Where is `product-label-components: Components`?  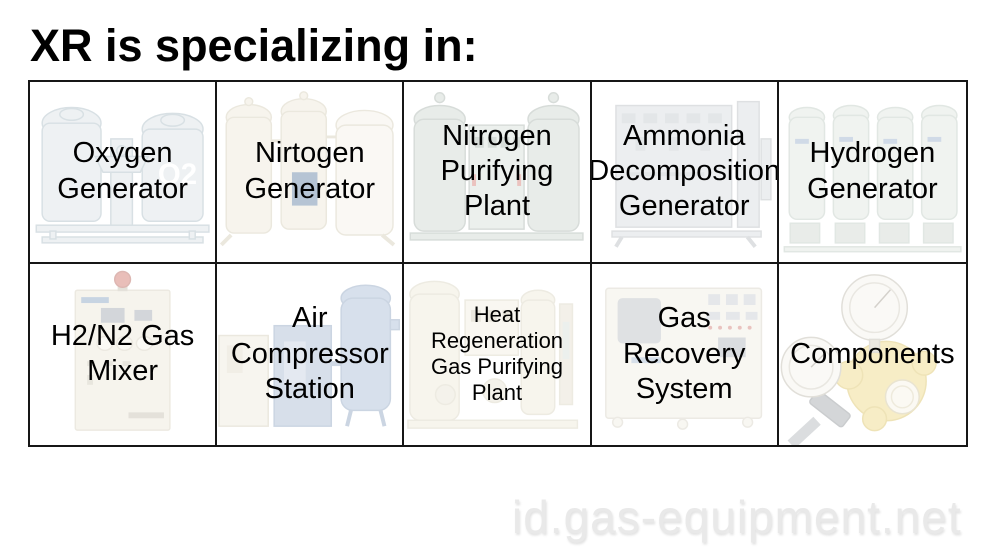 product-label-components: Components is located at coordinates (872, 353).